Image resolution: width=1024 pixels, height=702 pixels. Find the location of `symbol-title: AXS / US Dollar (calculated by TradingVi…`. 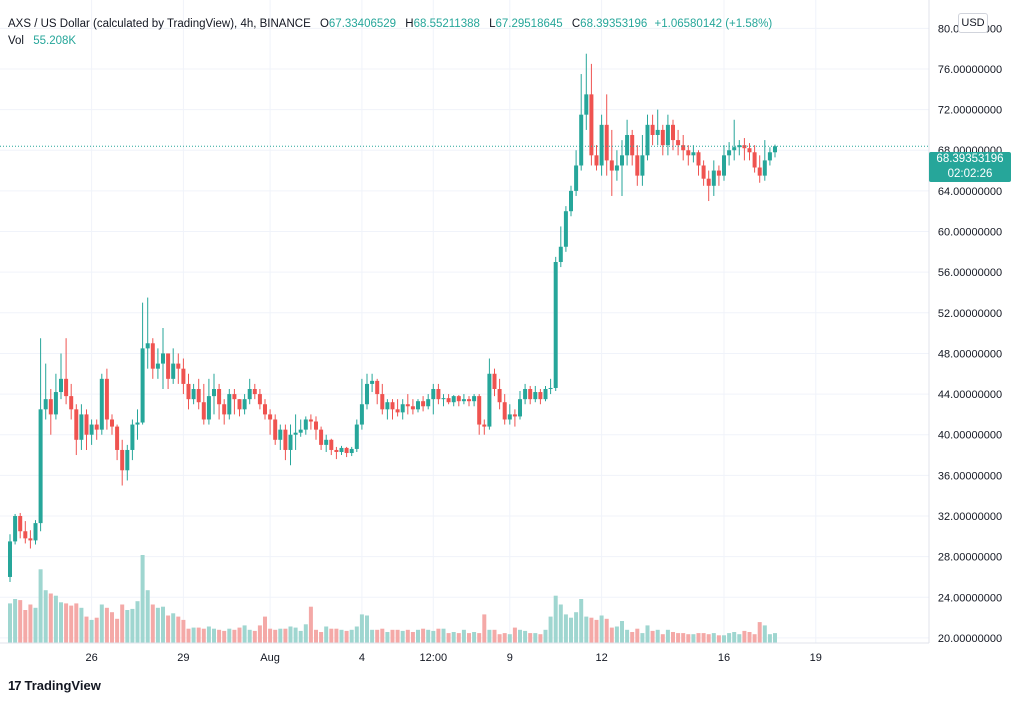

symbol-title: AXS / US Dollar (calculated by TradingVi… is located at coordinates (159, 24).